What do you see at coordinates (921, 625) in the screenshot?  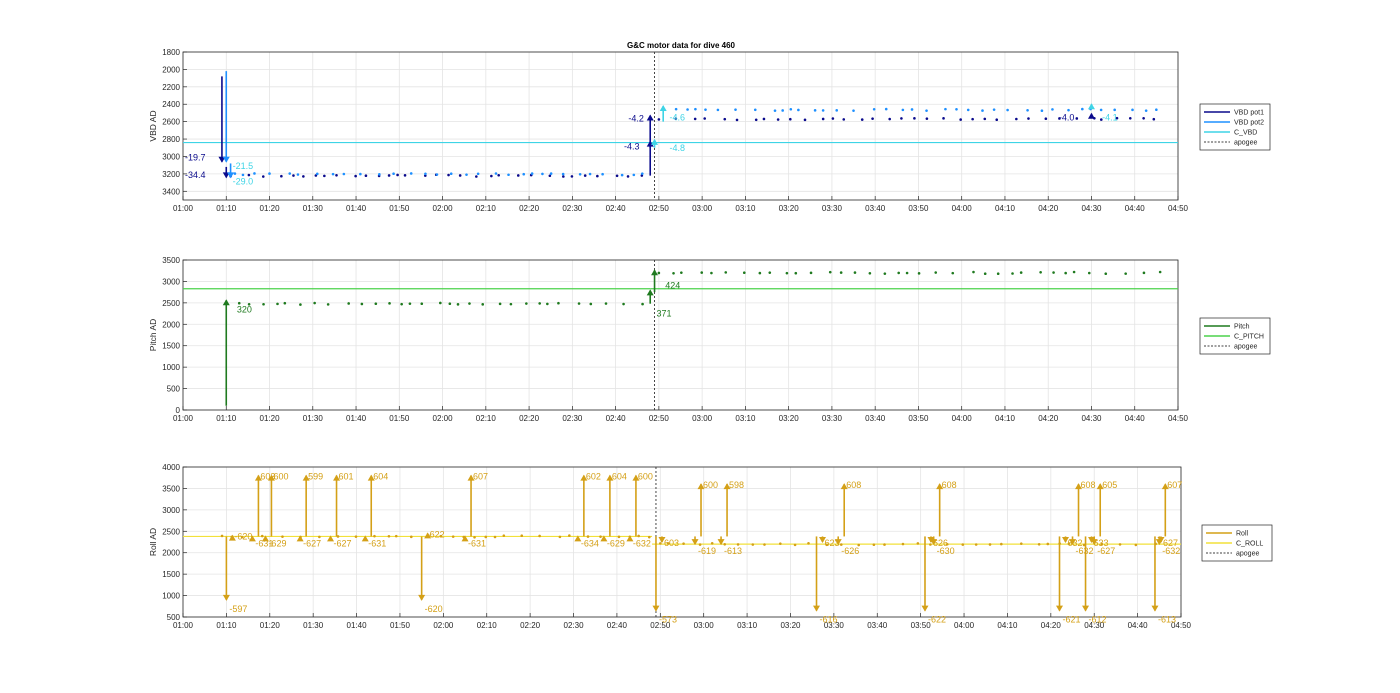 I see `x-tick-label: 03:50` at bounding box center [921, 625].